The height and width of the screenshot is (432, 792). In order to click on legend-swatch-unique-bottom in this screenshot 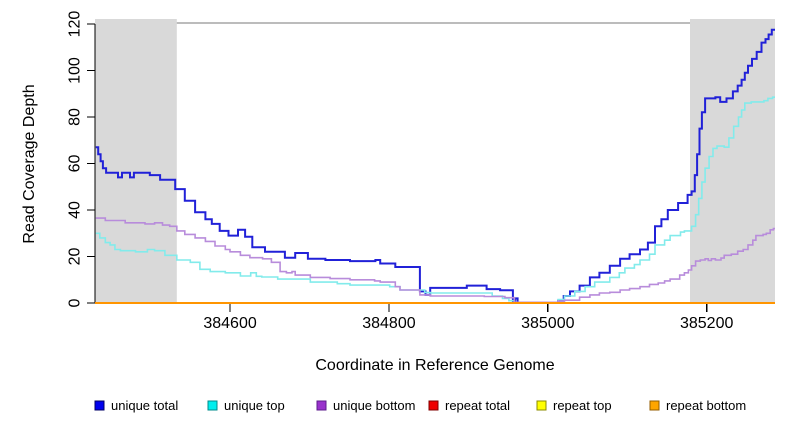, I will do `click(321, 405)`.